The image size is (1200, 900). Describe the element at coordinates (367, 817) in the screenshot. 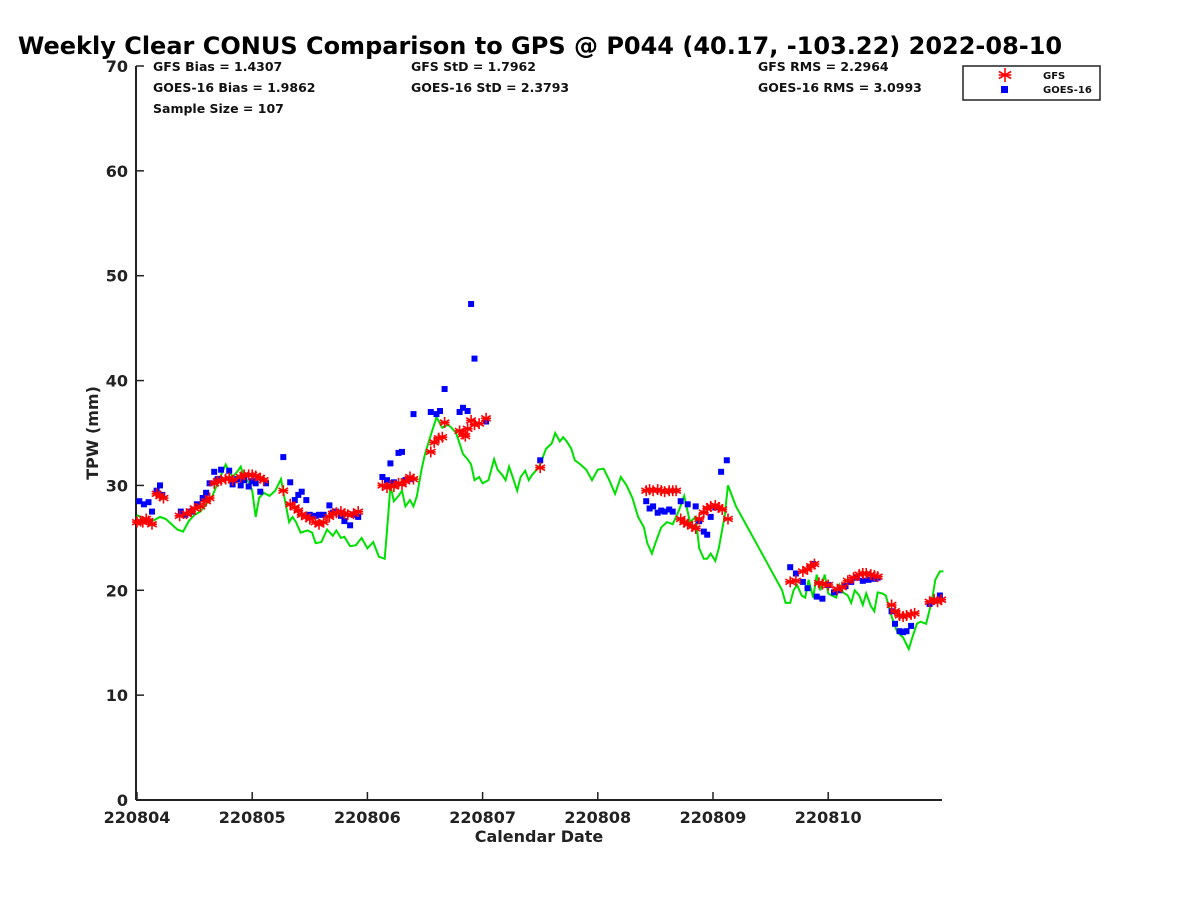

I see `x-tick-label: 220806` at that location.